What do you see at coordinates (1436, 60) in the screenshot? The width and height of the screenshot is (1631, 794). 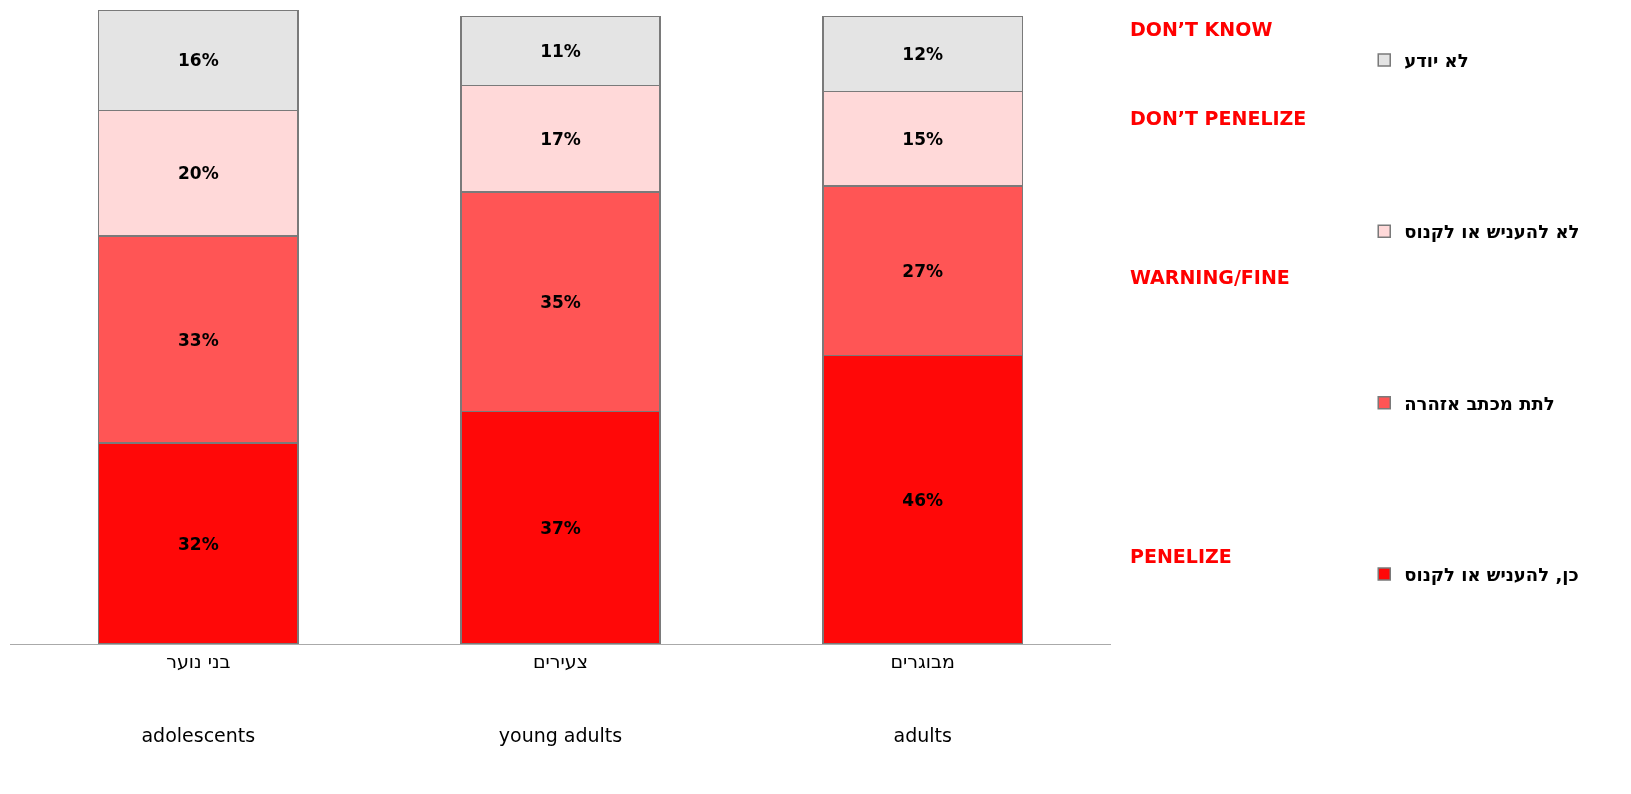 I see `legend-label: לא יודע` at bounding box center [1436, 60].